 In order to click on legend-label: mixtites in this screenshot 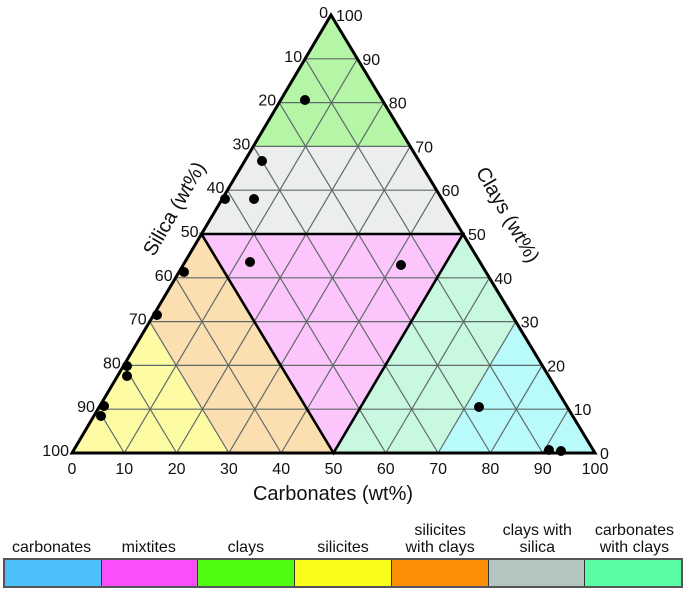, I will do `click(148, 547)`.